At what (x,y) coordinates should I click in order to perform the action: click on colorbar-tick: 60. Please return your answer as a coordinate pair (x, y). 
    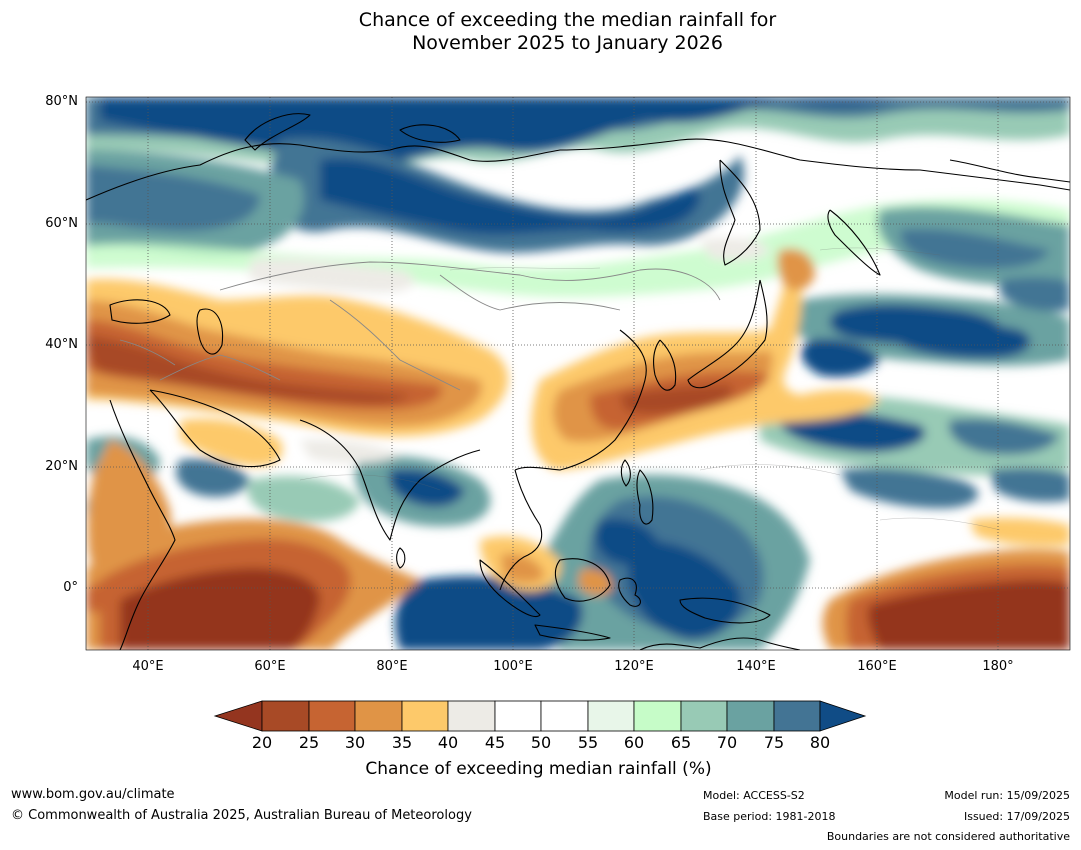
    Looking at the image, I should click on (634, 742).